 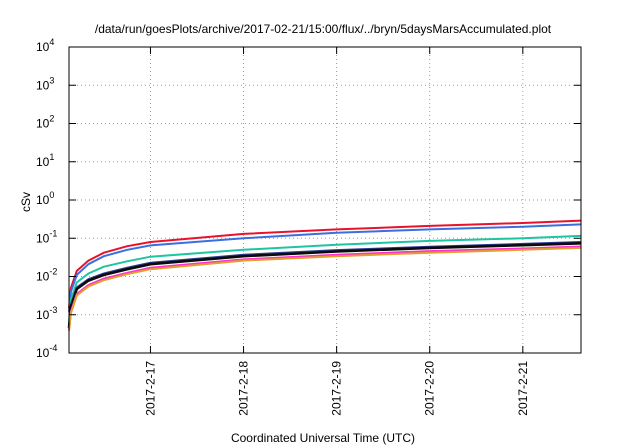 What do you see at coordinates (323, 438) in the screenshot?
I see `x-axis-label: Coordinated Universal Time (UTC)` at bounding box center [323, 438].